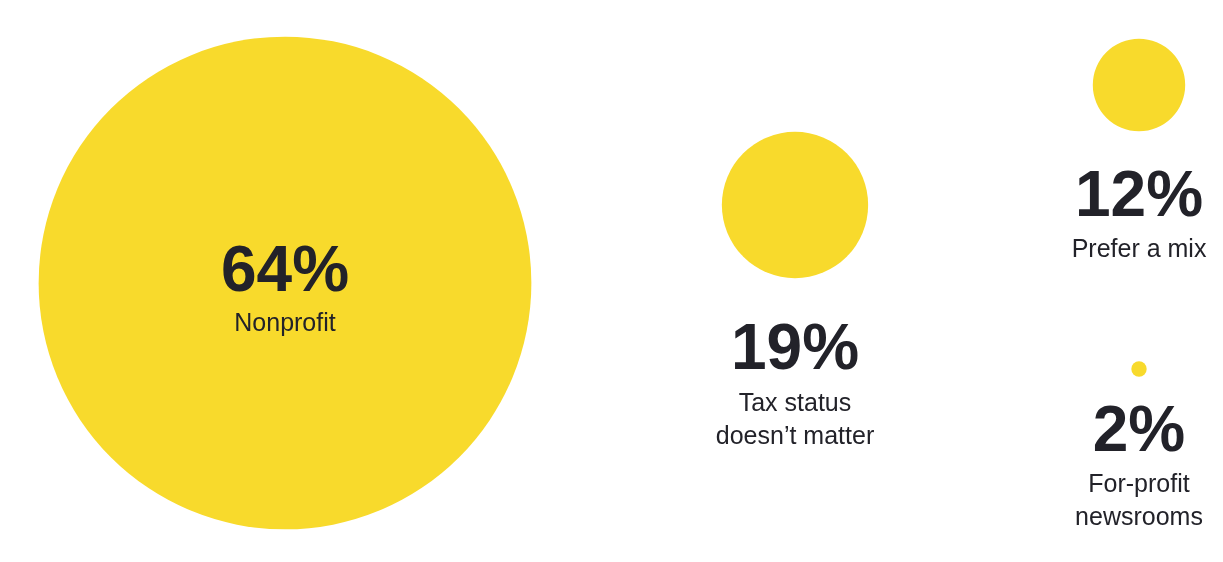 The width and height of the screenshot is (1223, 562). Describe the element at coordinates (1139, 499) in the screenshot. I see `category-label: For-profit newsrooms` at that location.